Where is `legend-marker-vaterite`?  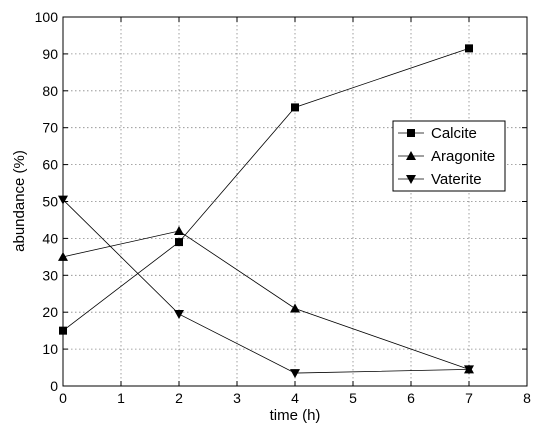 legend-marker-vaterite is located at coordinates (411, 179).